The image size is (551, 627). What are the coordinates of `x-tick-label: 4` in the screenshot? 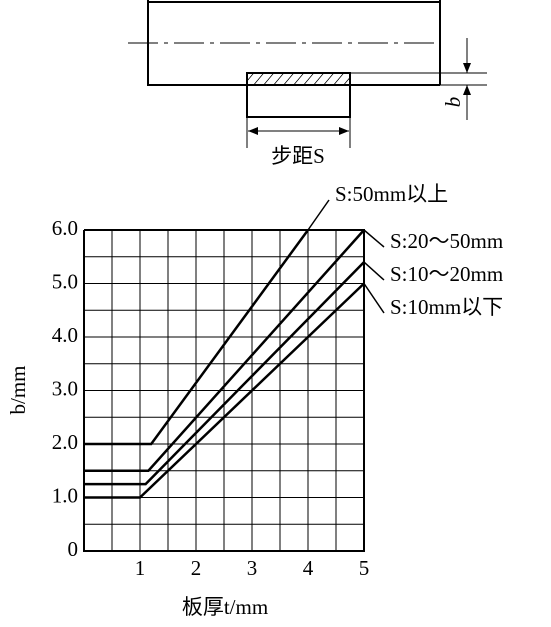 It's located at (308, 568).